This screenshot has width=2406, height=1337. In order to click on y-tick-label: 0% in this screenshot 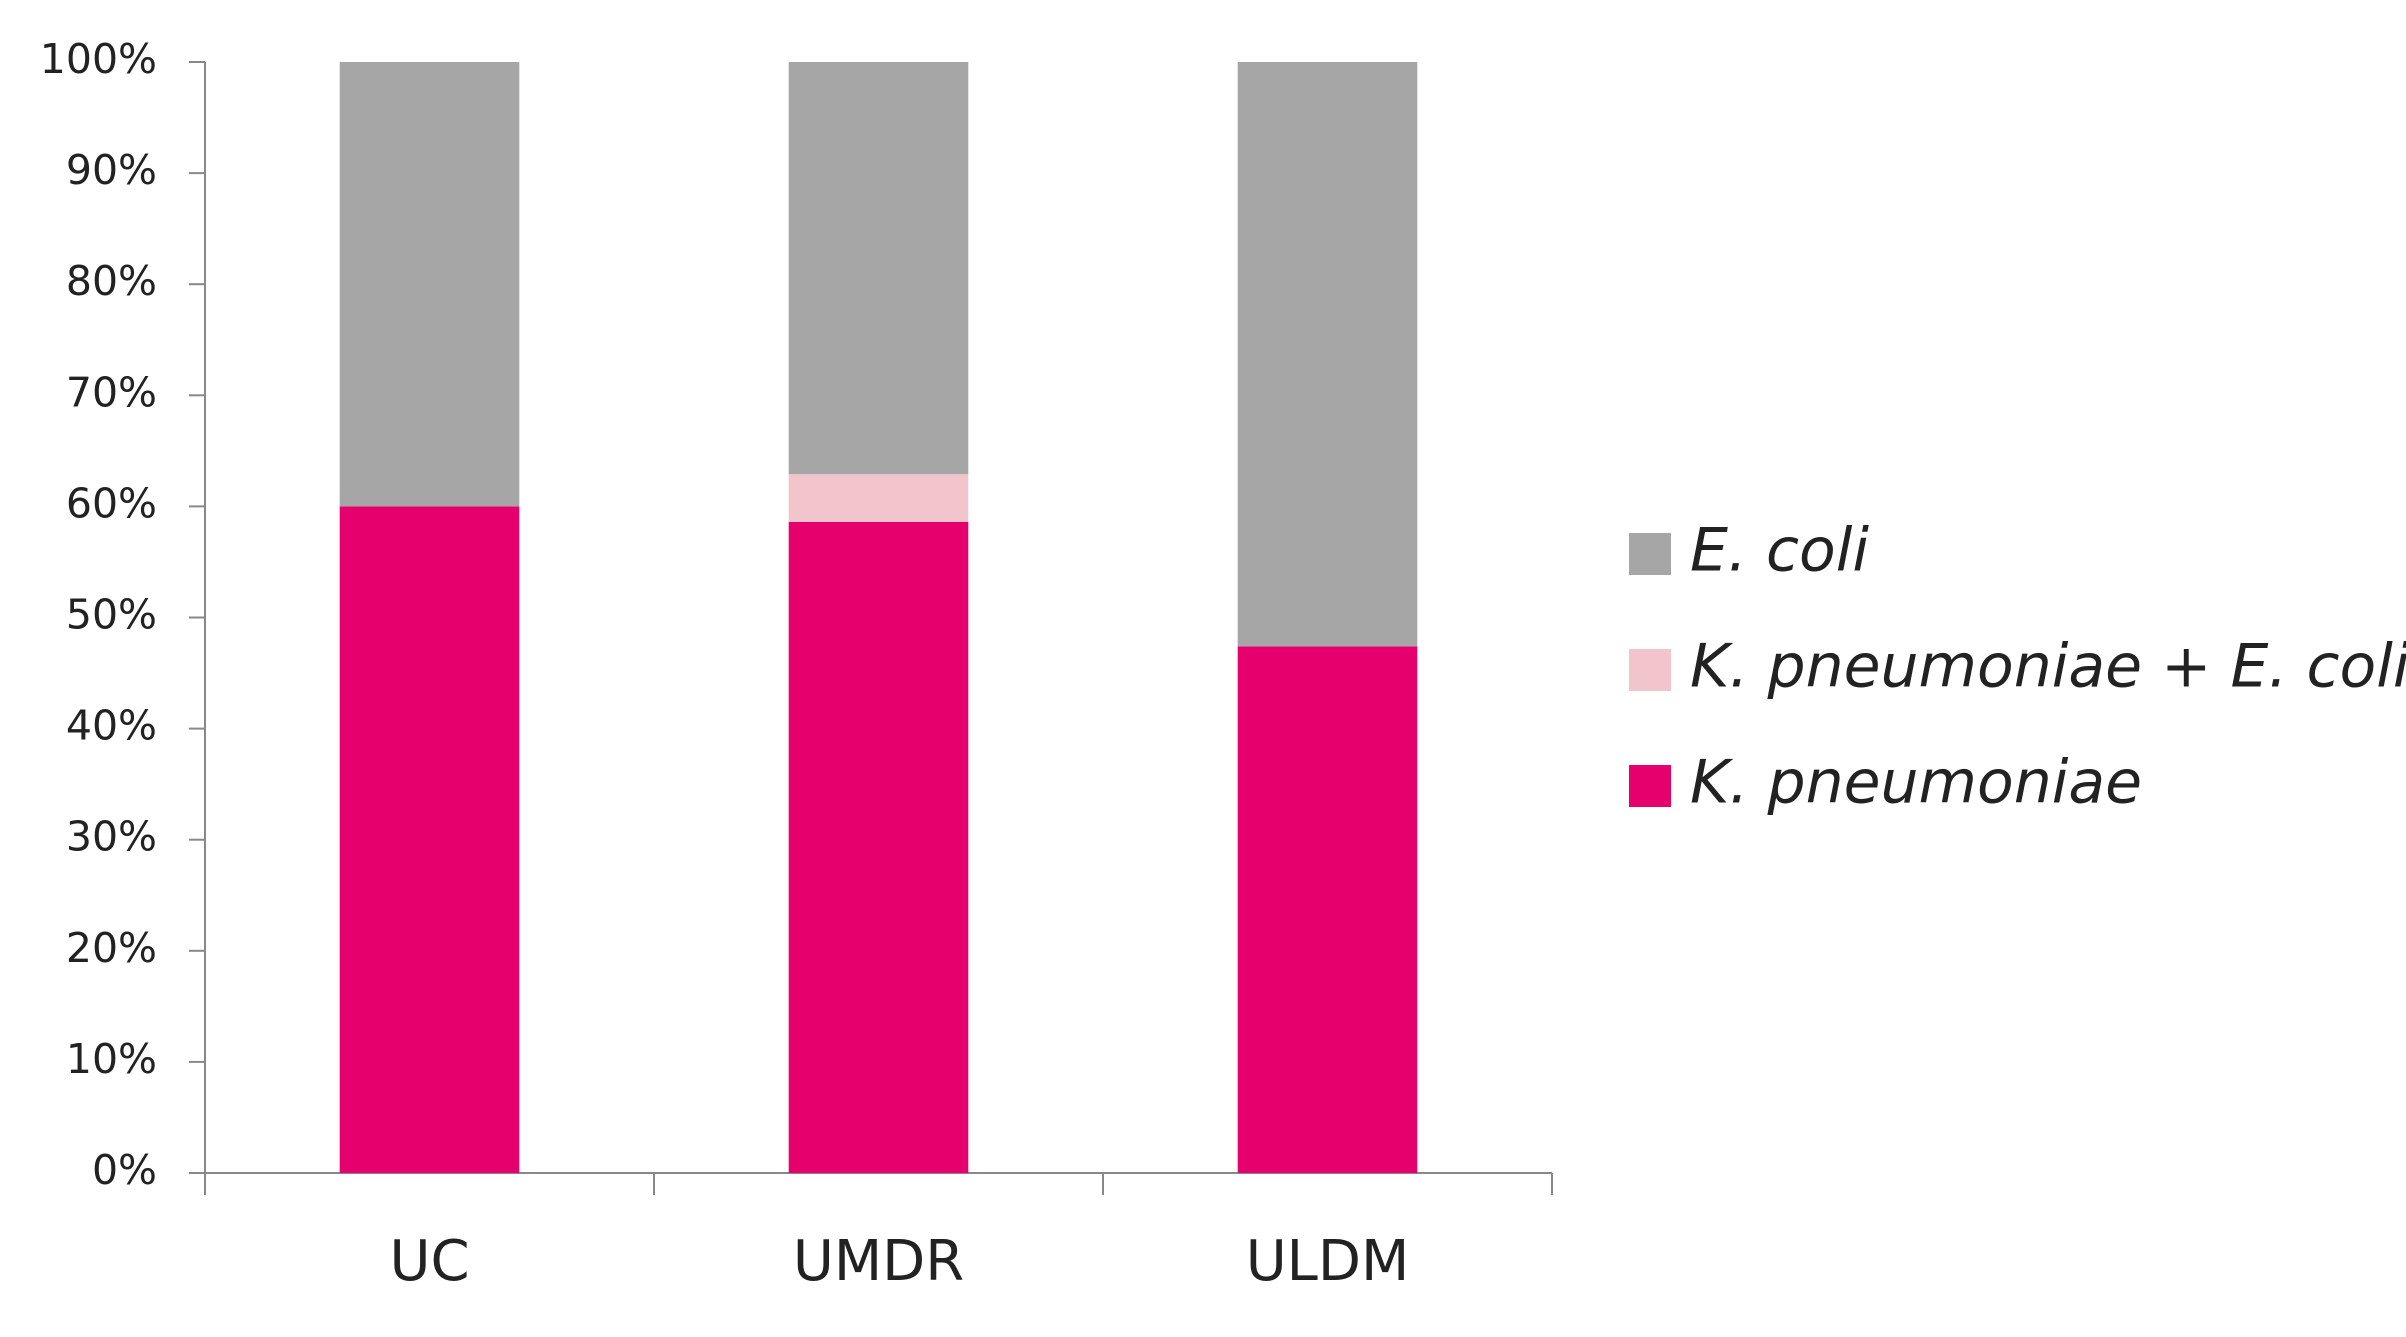, I will do `click(124, 1170)`.